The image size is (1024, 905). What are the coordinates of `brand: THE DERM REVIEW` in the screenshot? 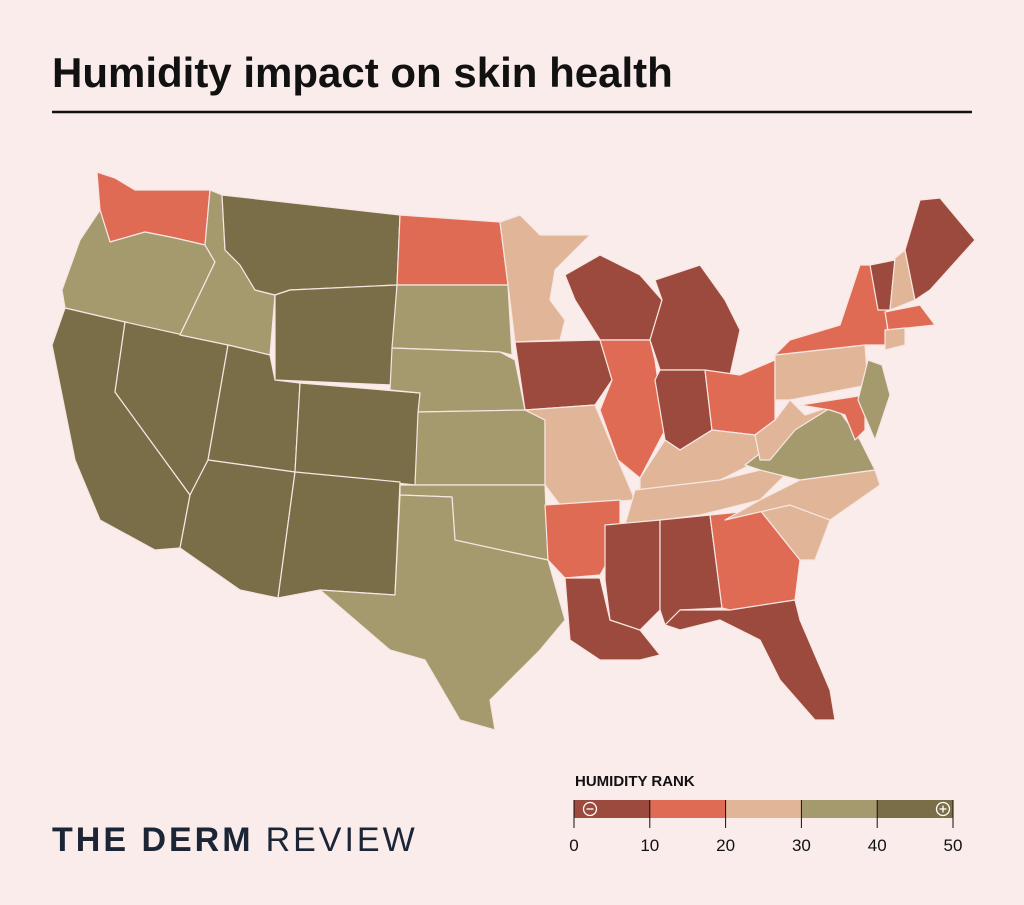 It's located at (235, 840).